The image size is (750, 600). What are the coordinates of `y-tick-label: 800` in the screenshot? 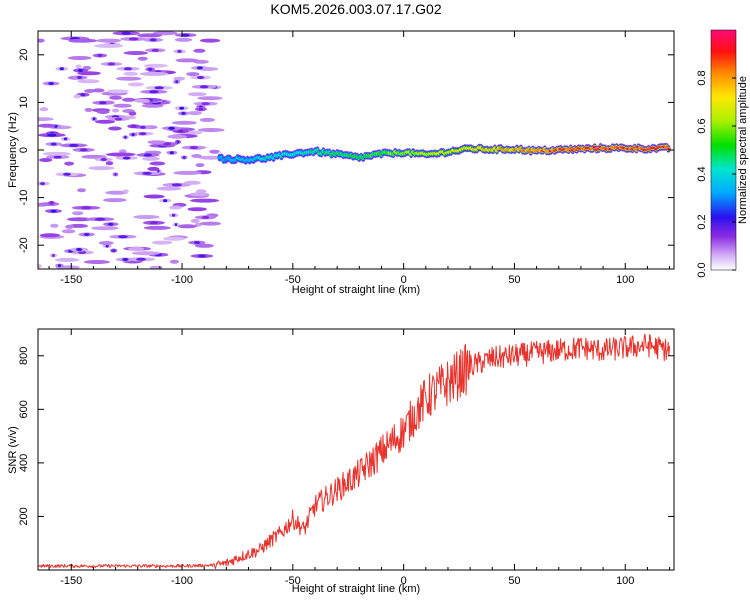 It's located at (24, 356).